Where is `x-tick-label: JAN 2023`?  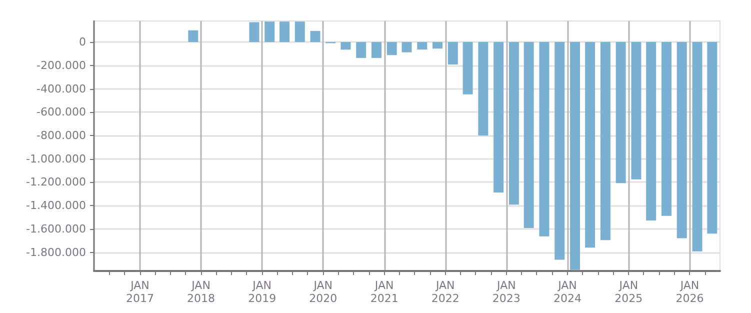
x-tick-label: JAN 2023 is located at coordinates (506, 292).